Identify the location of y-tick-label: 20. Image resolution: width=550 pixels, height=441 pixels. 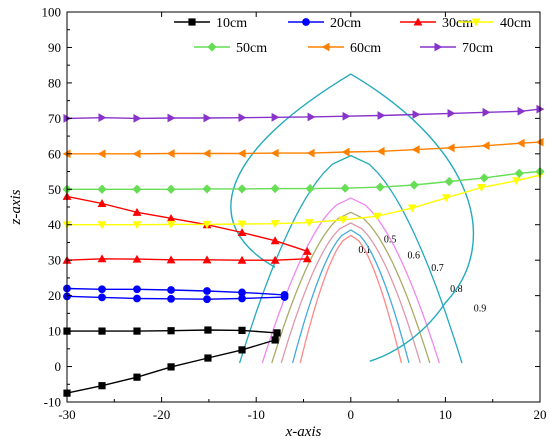
(54, 295).